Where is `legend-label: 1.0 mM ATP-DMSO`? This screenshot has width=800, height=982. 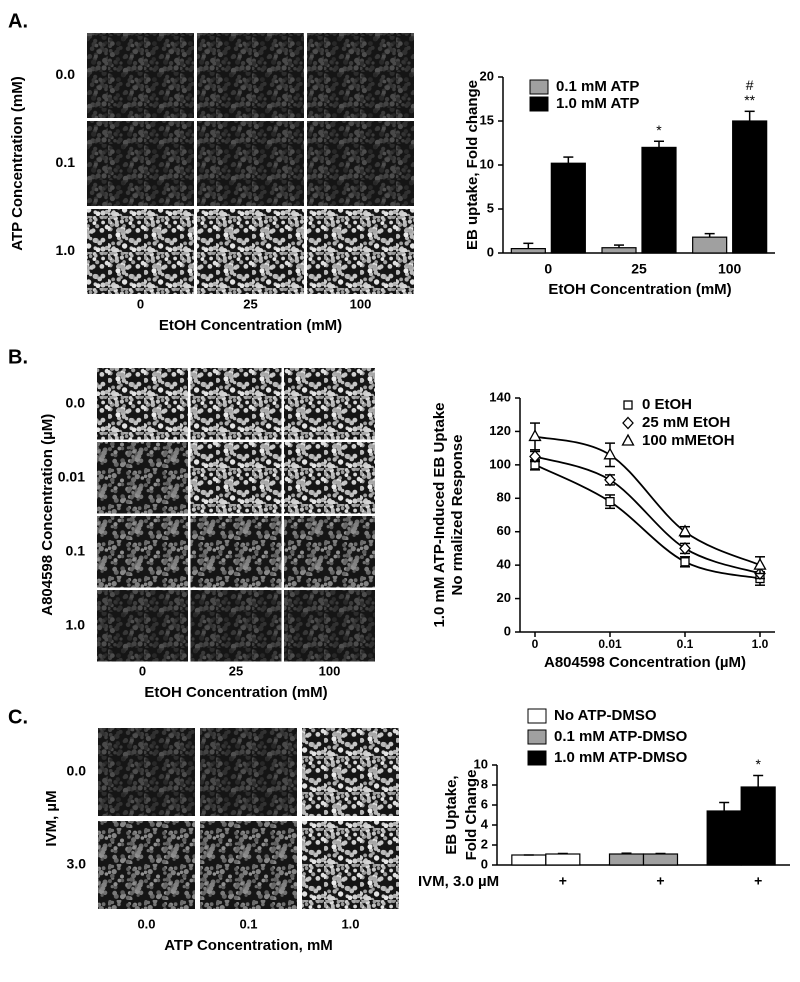 legend-label: 1.0 mM ATP-DMSO is located at coordinates (621, 757).